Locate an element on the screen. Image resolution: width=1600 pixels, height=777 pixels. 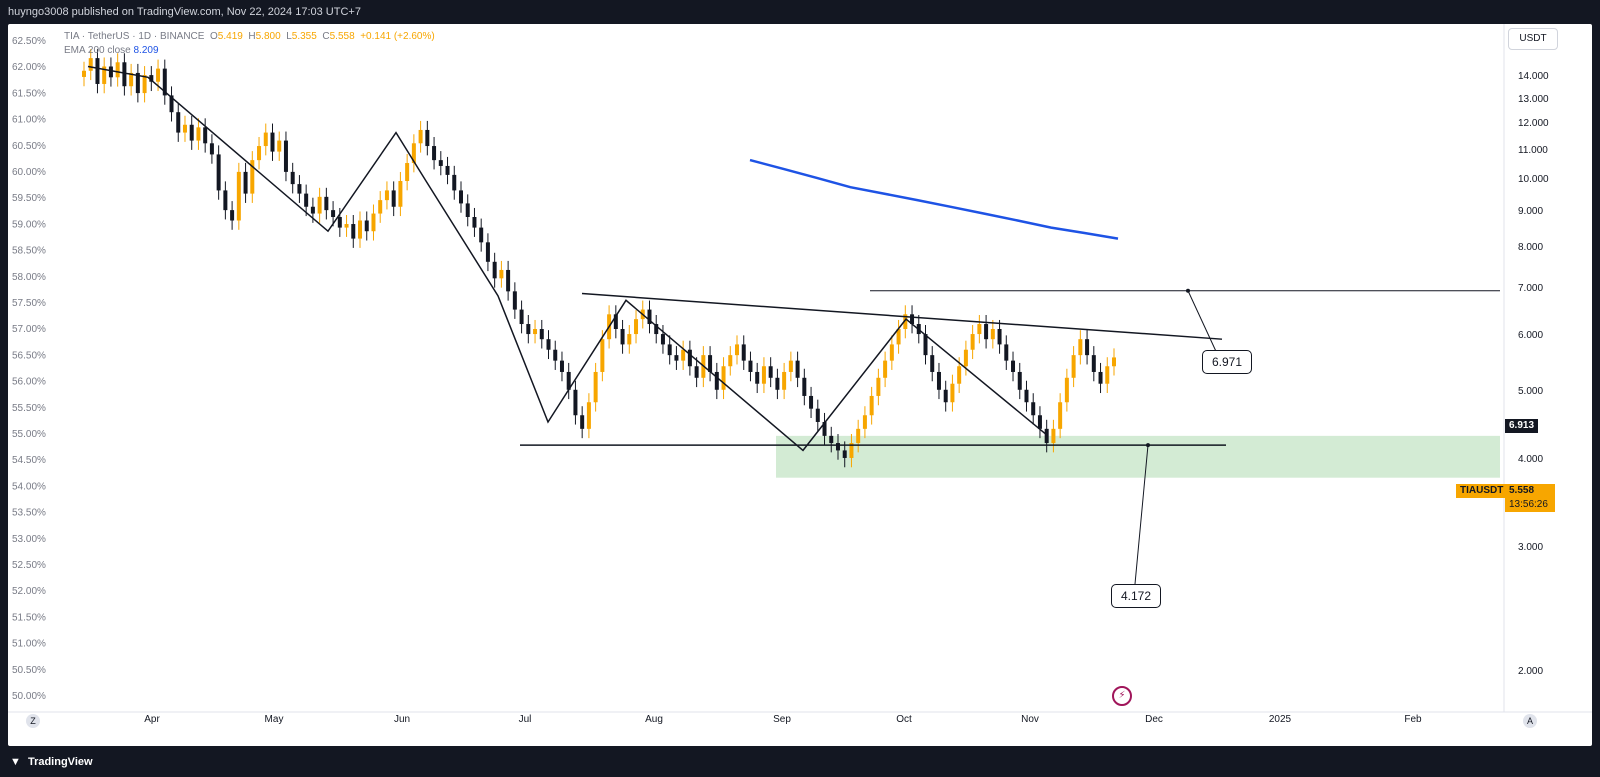
change-value: +0.141 (+2.60%) is located at coordinates (397, 36).